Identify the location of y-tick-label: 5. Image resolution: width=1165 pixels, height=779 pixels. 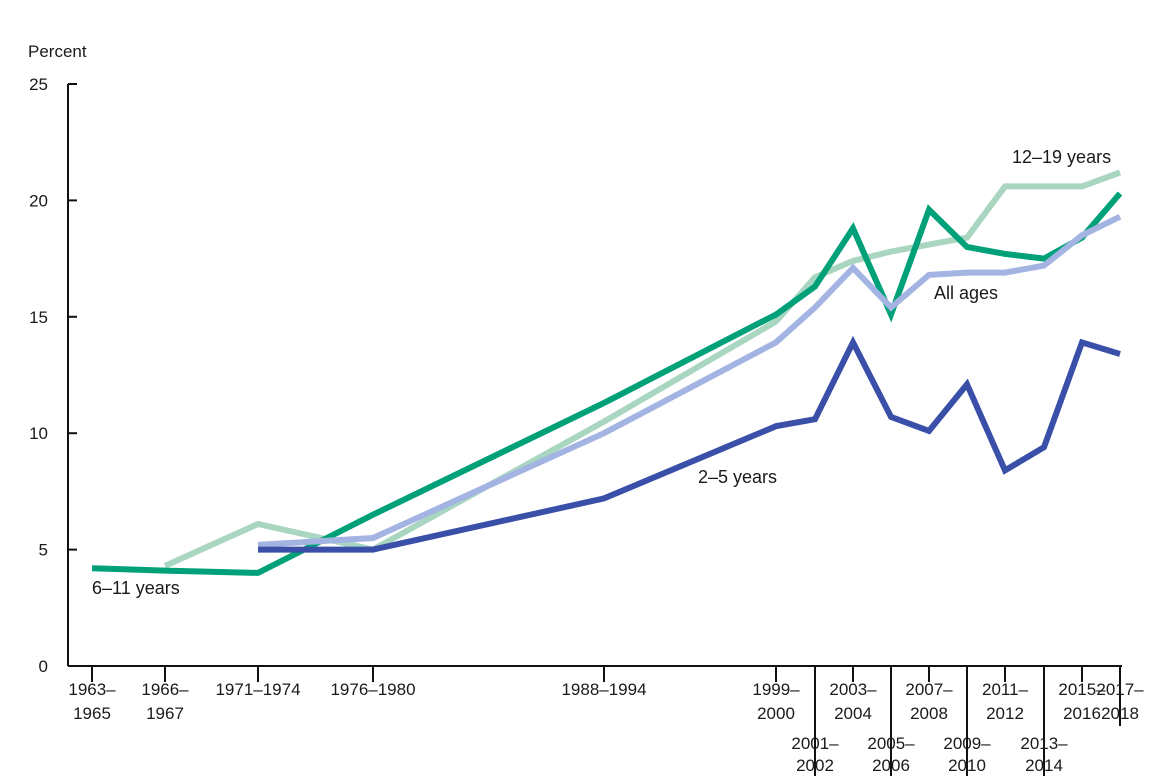
(43, 550).